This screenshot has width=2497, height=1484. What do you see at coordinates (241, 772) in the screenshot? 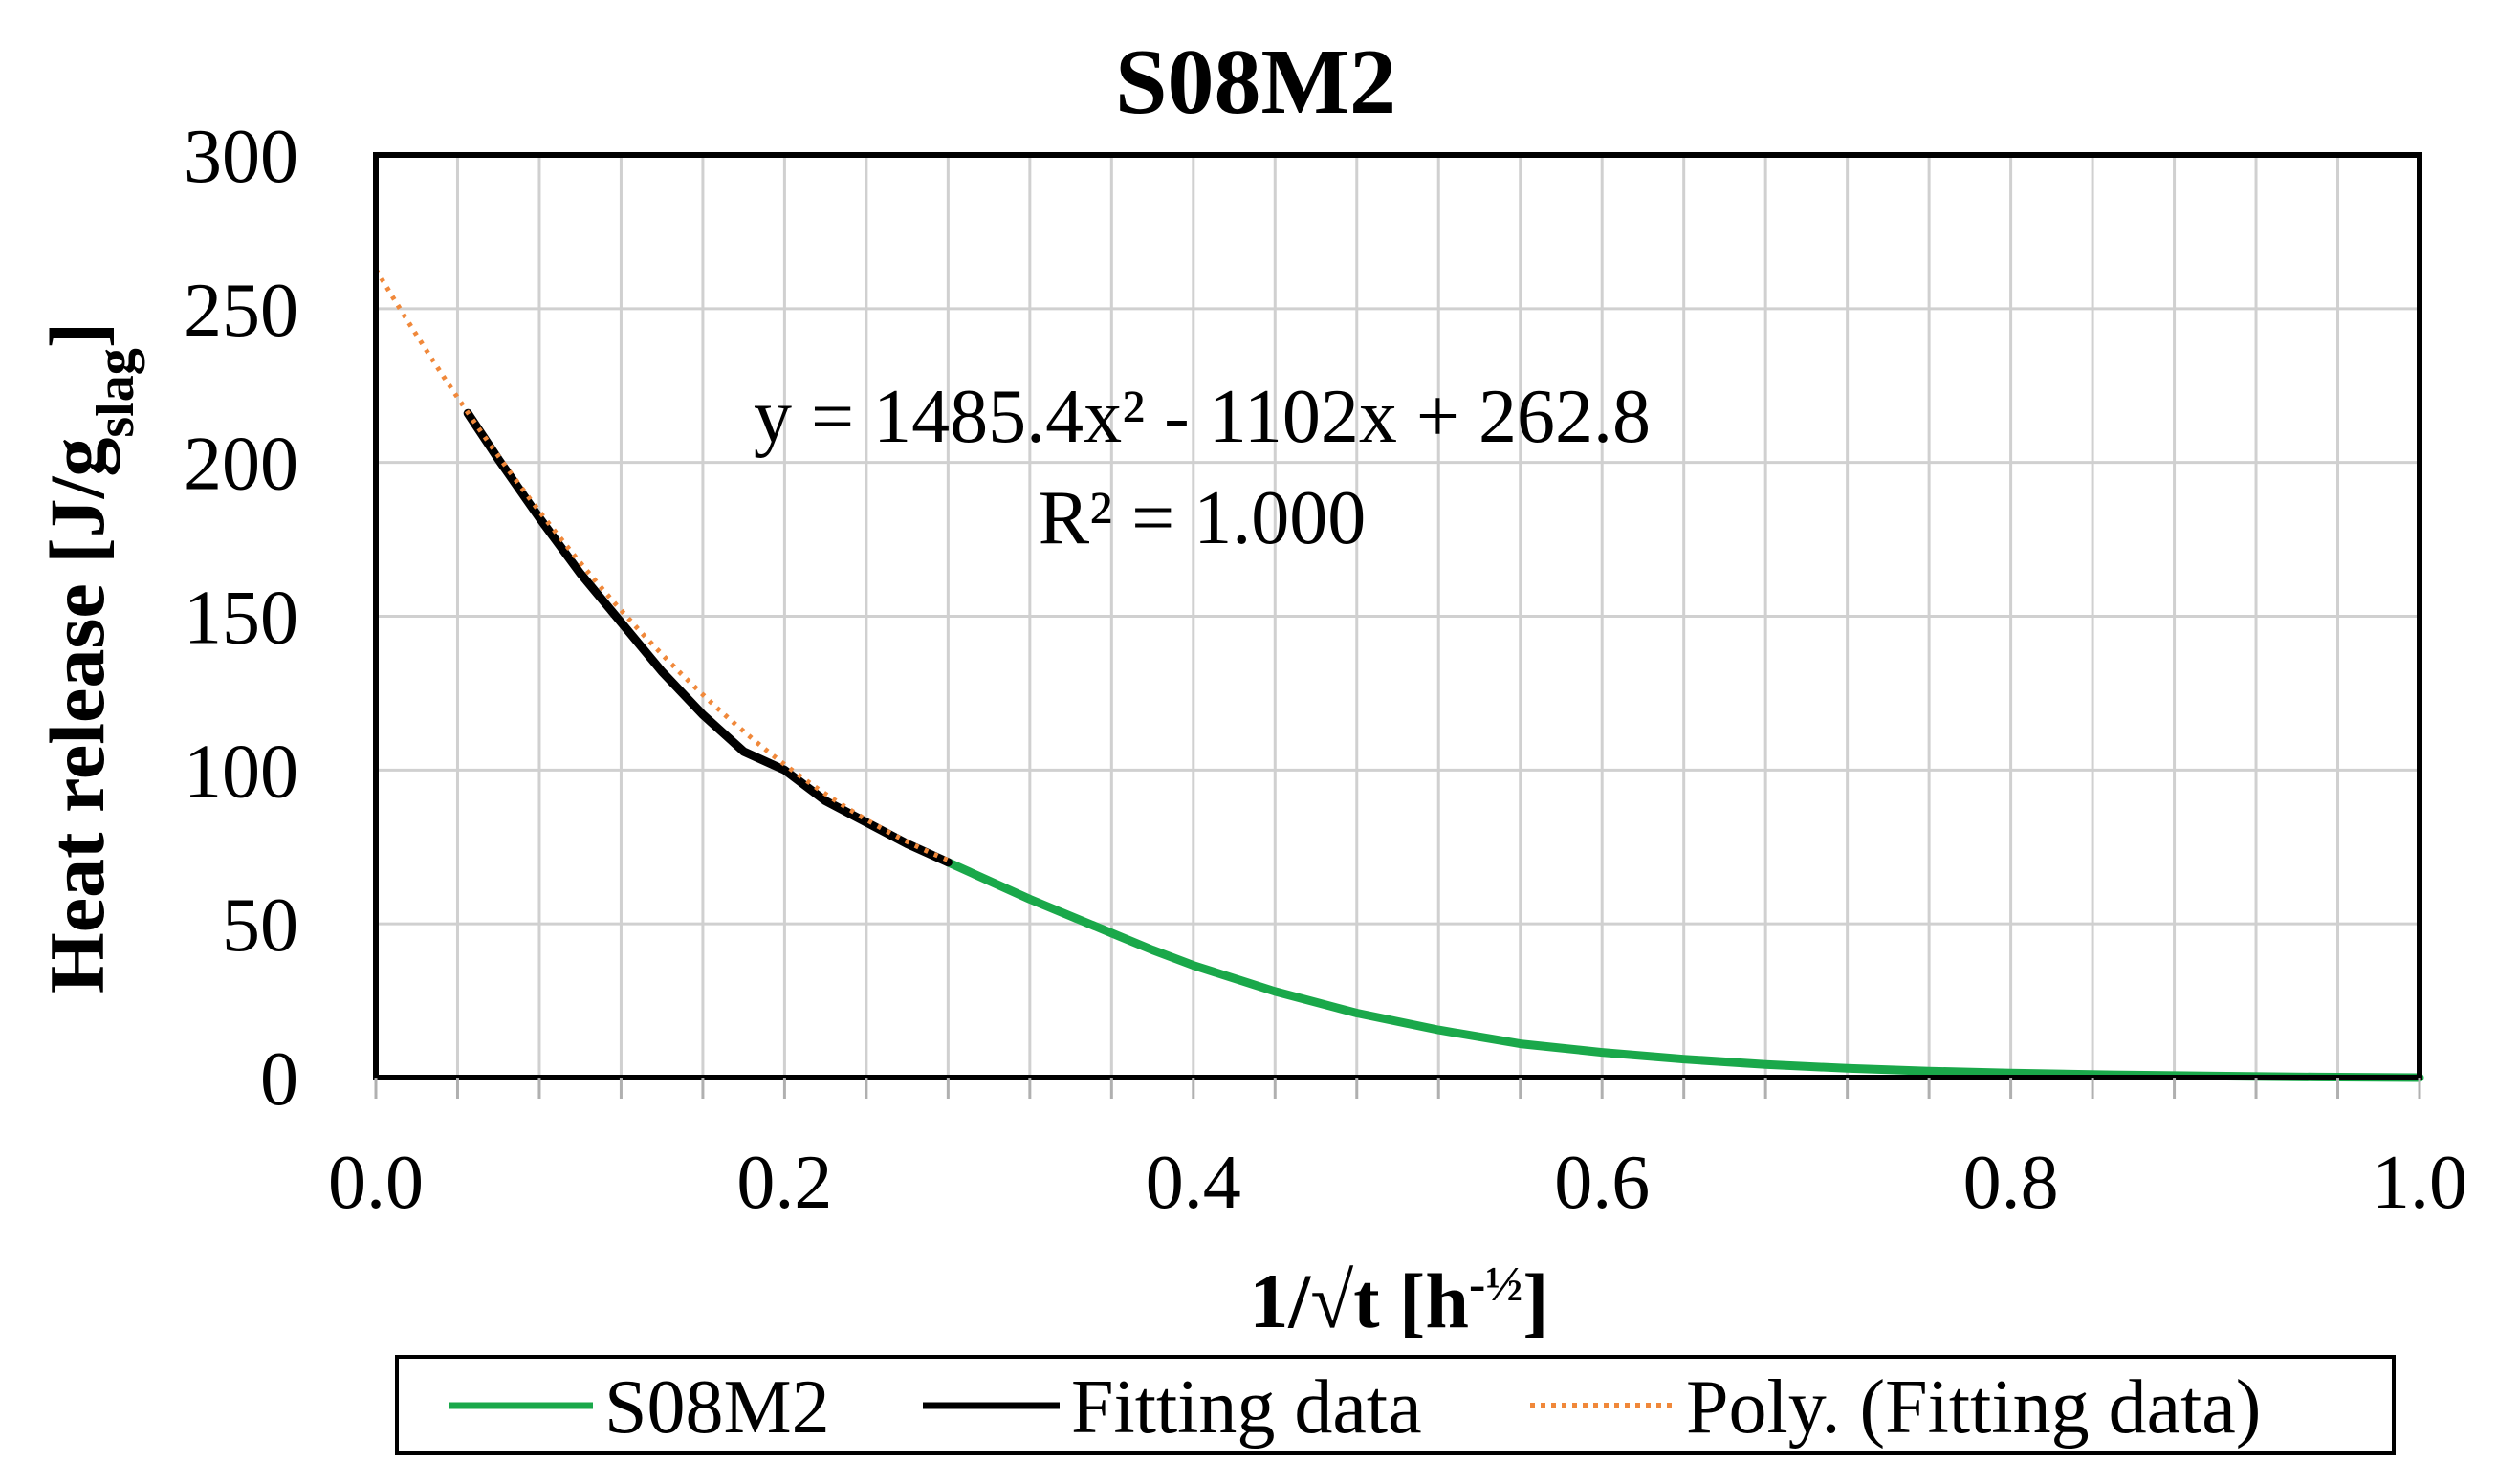
I see `y-tick-label: 100` at bounding box center [241, 772].